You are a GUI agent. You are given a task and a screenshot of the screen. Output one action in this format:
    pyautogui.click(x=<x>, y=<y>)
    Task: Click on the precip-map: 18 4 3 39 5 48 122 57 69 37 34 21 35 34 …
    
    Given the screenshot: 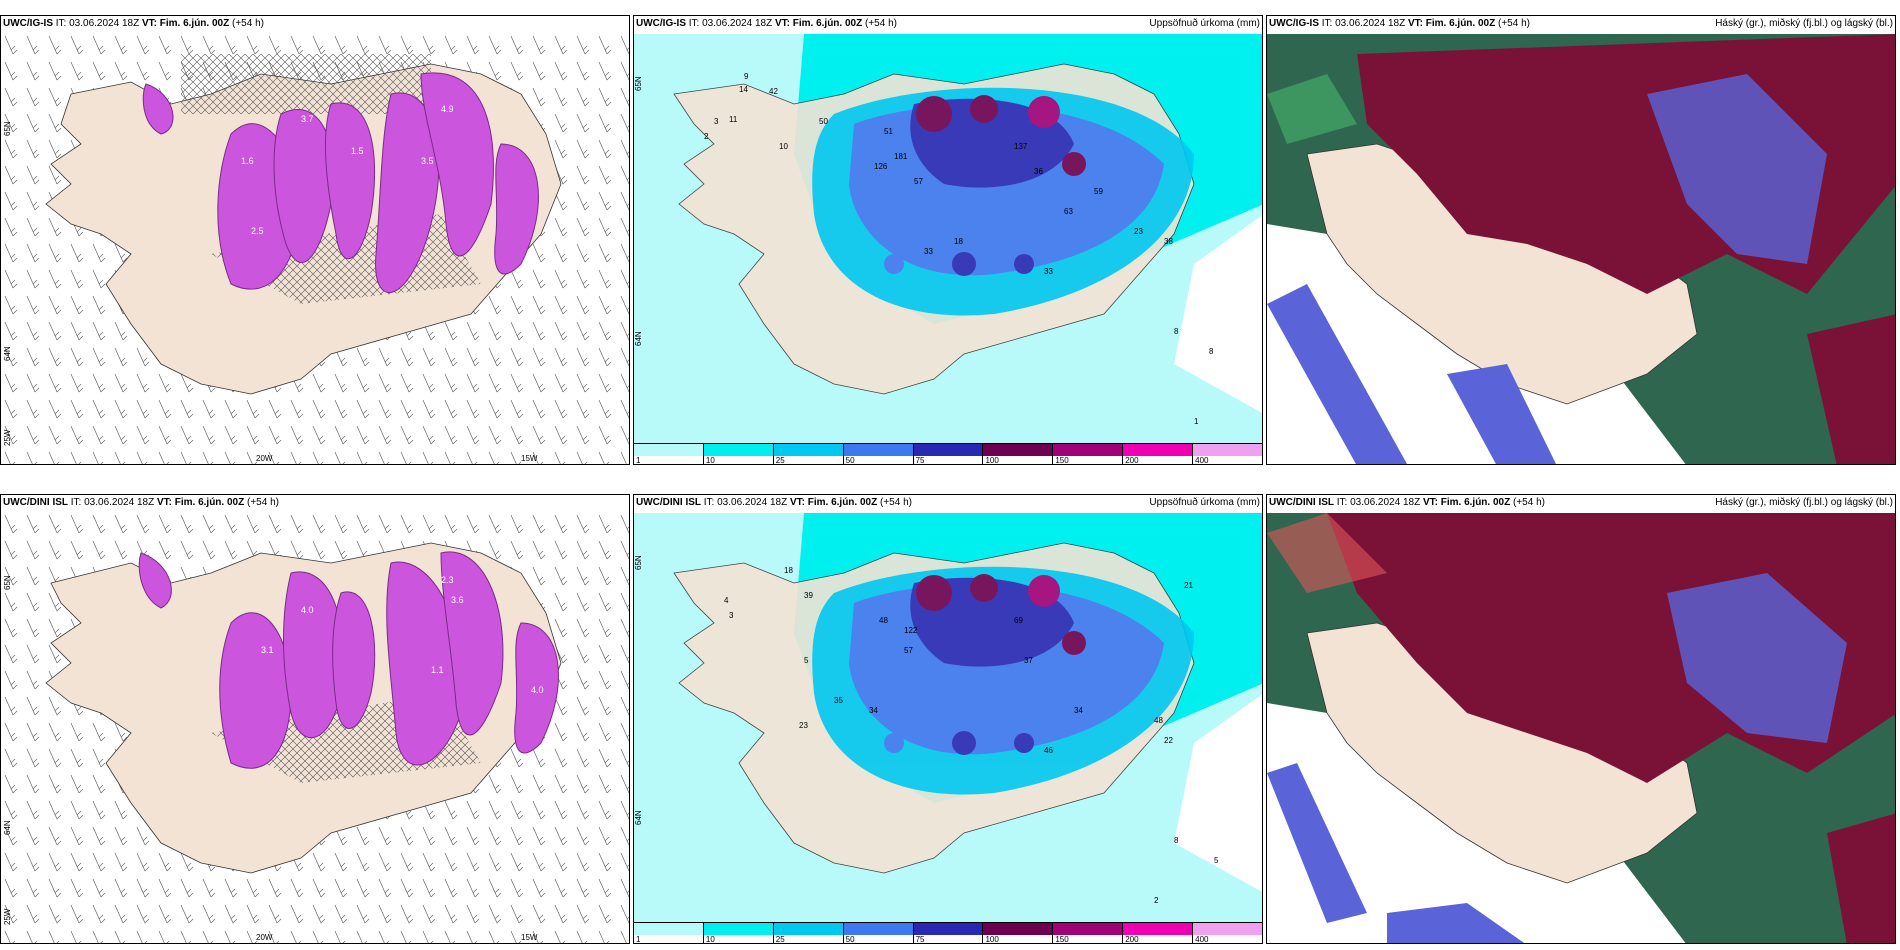 What is the action you would take?
    pyautogui.click(x=948, y=728)
    